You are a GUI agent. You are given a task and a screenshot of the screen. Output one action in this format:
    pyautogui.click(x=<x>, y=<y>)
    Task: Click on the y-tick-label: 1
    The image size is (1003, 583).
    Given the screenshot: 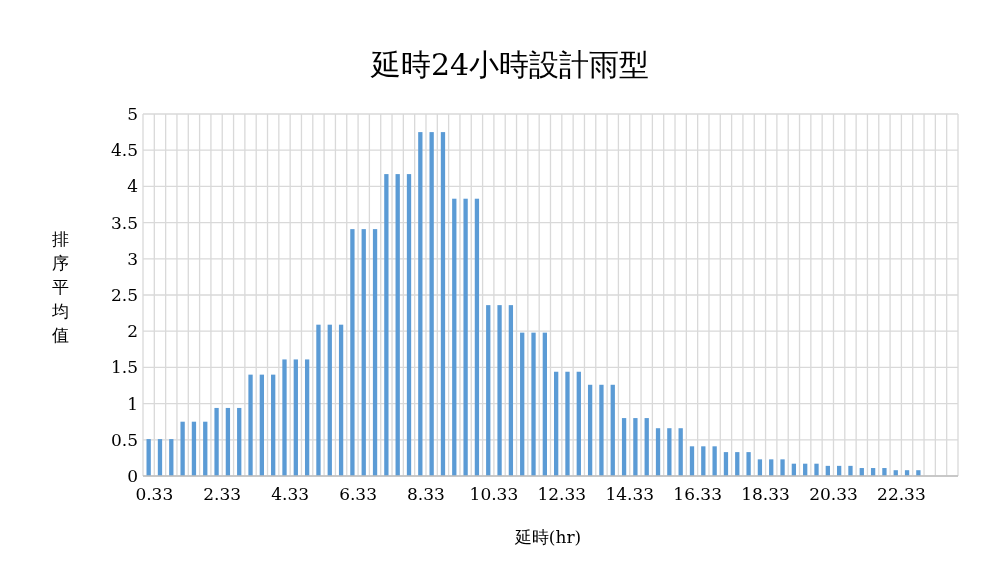 What is the action you would take?
    pyautogui.click(x=132, y=403)
    